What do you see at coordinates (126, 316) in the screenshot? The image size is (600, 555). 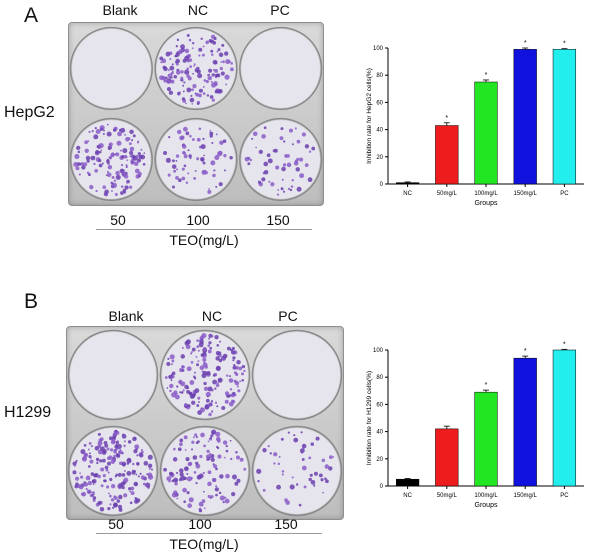 I see `plate-label-blank: Blank` at bounding box center [126, 316].